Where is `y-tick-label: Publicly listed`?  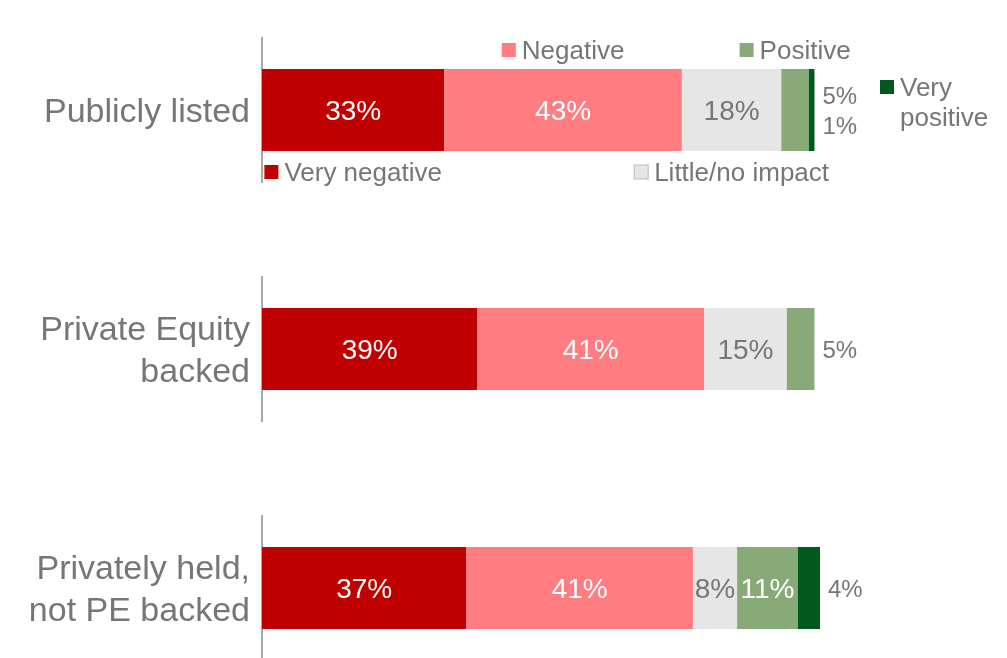 y-tick-label: Publicly listed is located at coordinates (147, 110).